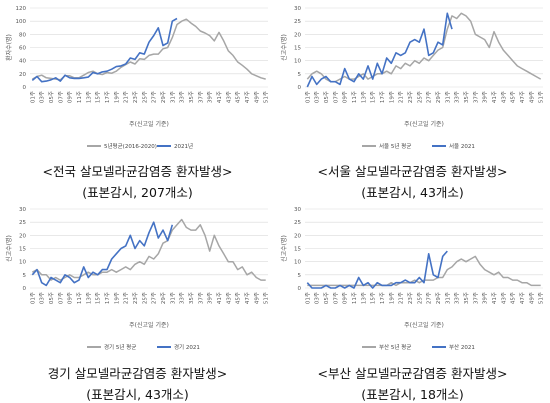 The height and width of the screenshot is (403, 550). I want to click on x-tick-label: 39주, so click(485, 298).